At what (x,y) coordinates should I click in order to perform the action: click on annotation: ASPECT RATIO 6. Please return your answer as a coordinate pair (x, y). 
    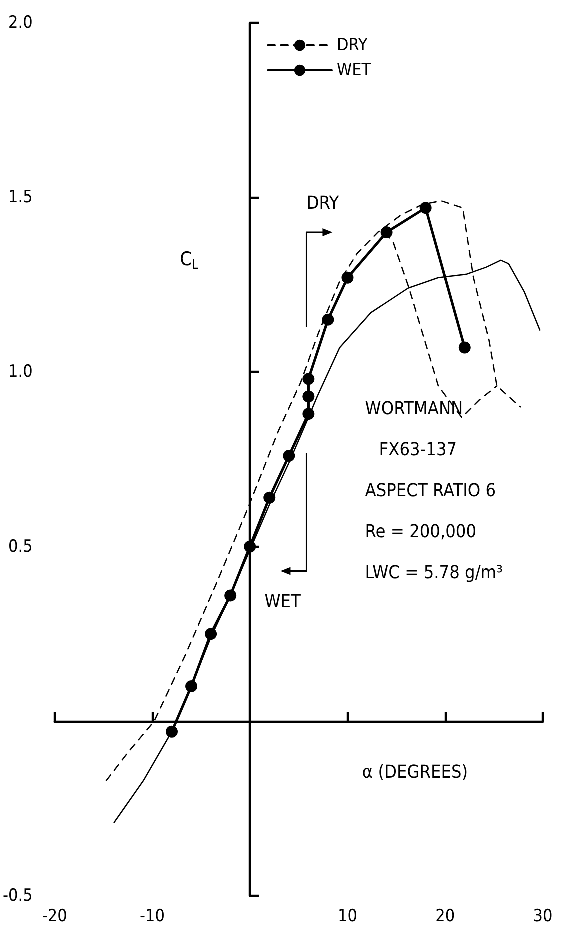
    Looking at the image, I should click on (430, 491).